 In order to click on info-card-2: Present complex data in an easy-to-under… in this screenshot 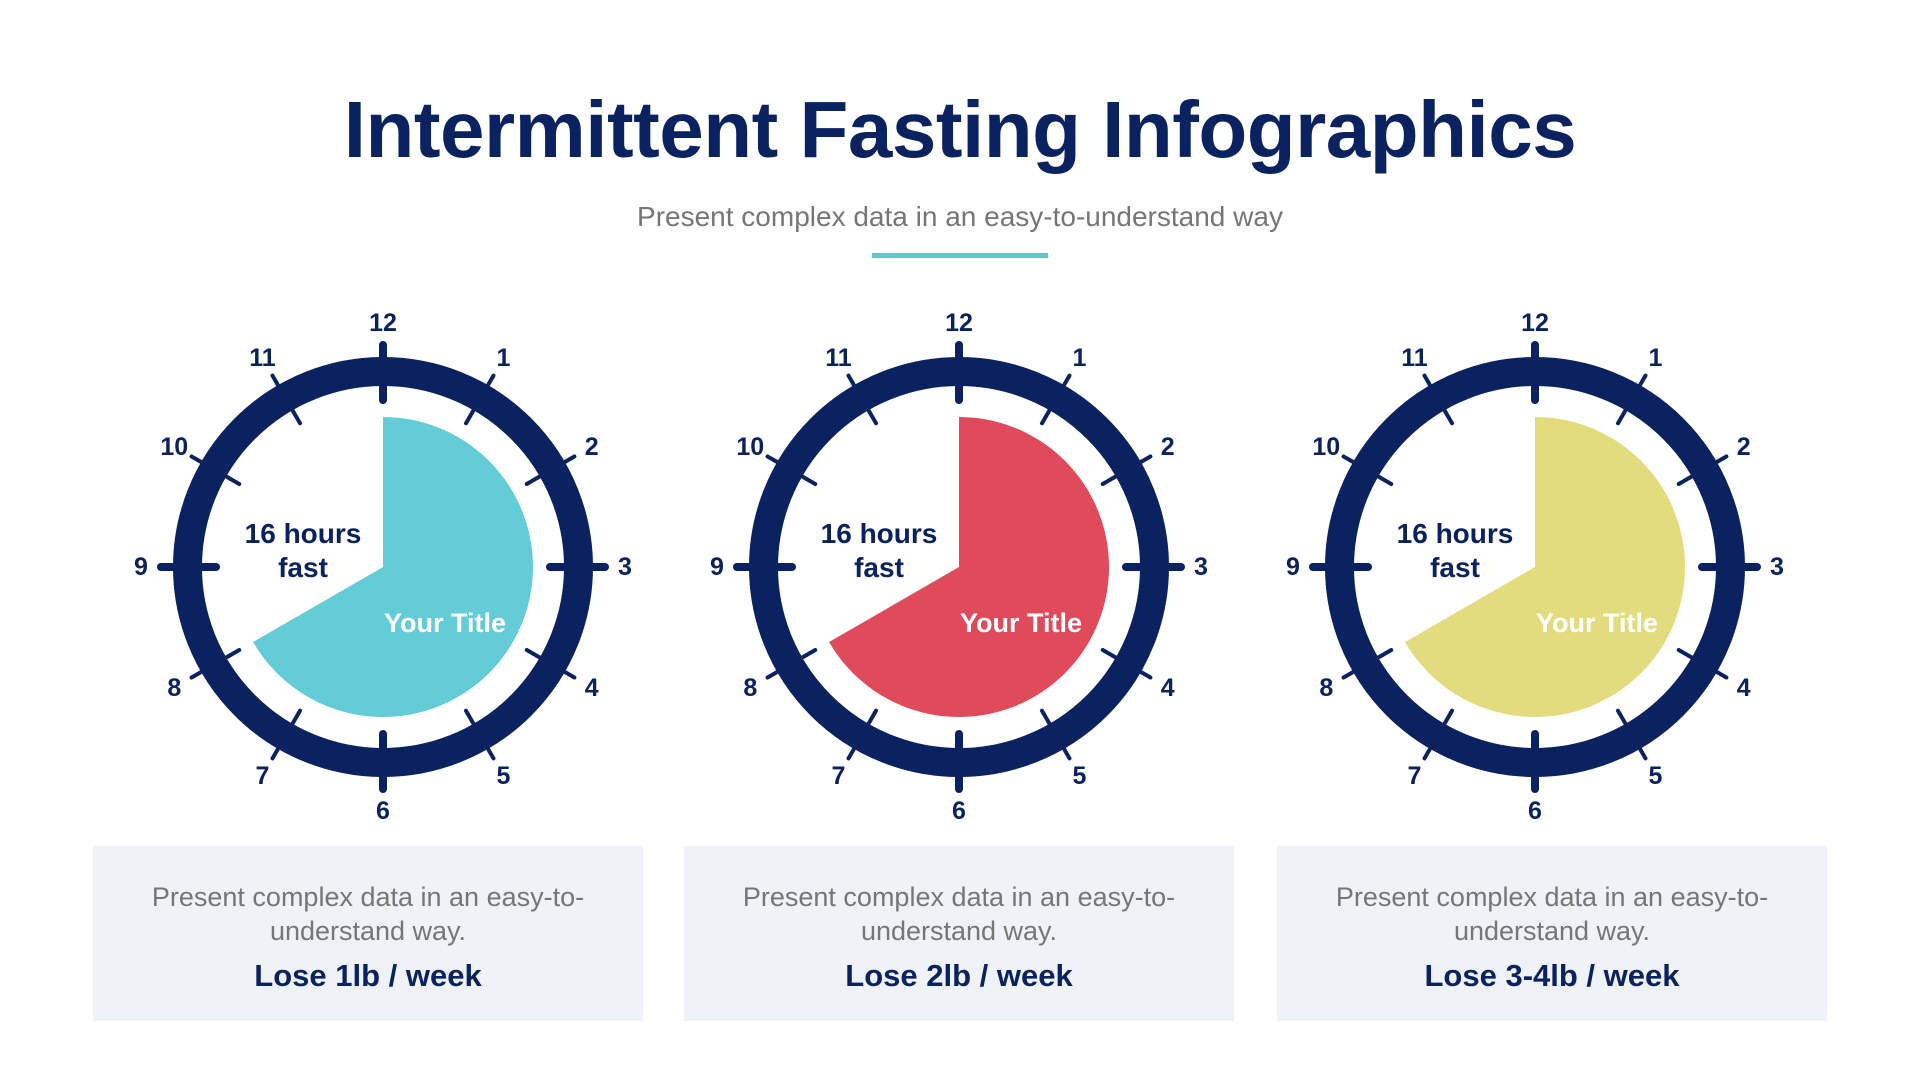, I will do `click(959, 933)`.